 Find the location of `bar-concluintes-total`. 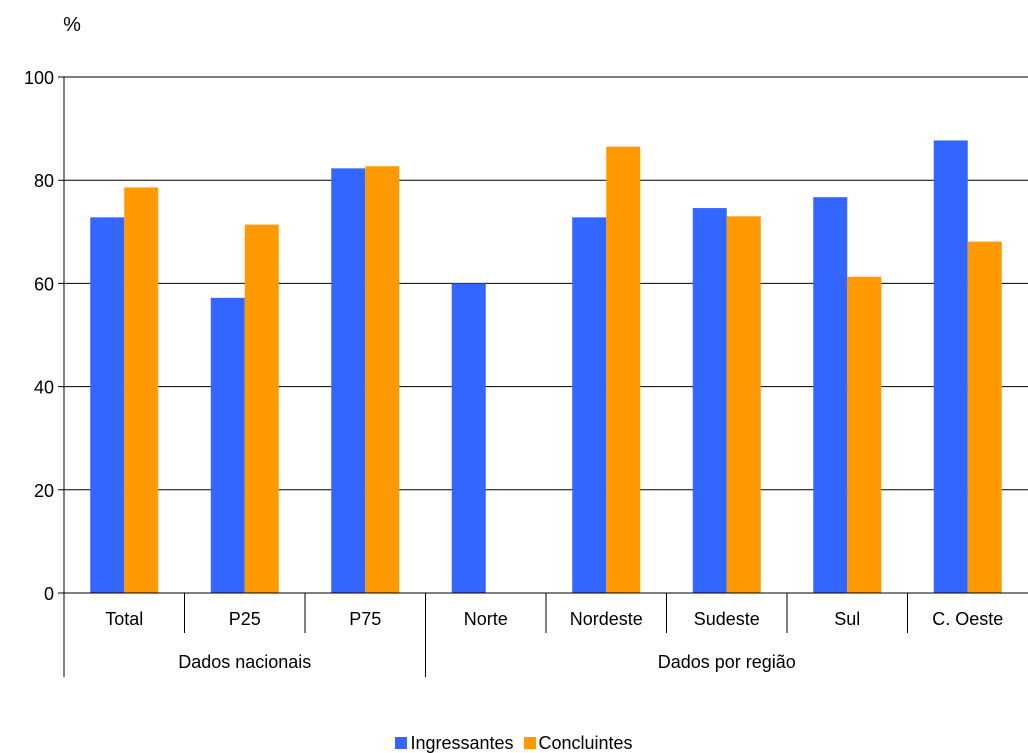

bar-concluintes-total is located at coordinates (141, 390).